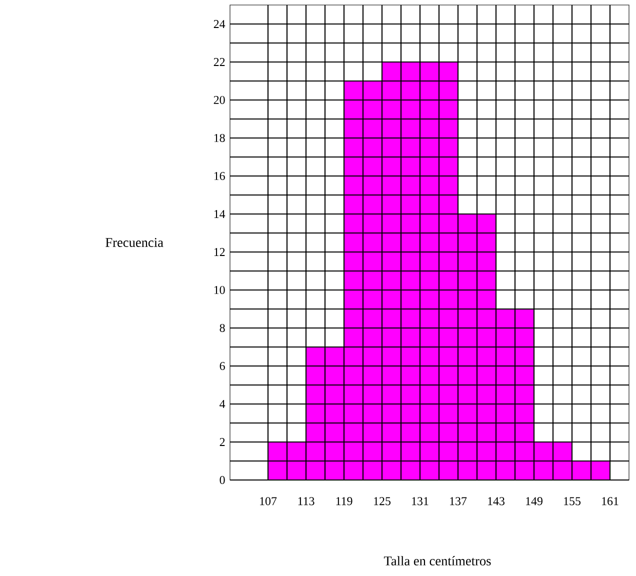 This screenshot has width=636, height=576. Describe the element at coordinates (344, 501) in the screenshot. I see `x-tick-label: 119` at that location.